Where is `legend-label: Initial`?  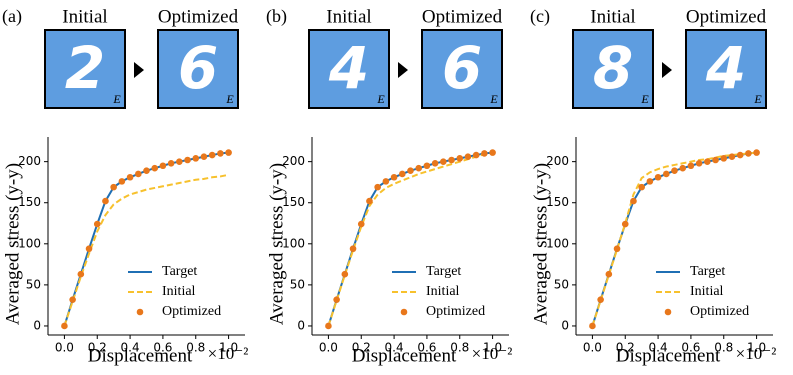 legend-label: Initial is located at coordinates (443, 291).